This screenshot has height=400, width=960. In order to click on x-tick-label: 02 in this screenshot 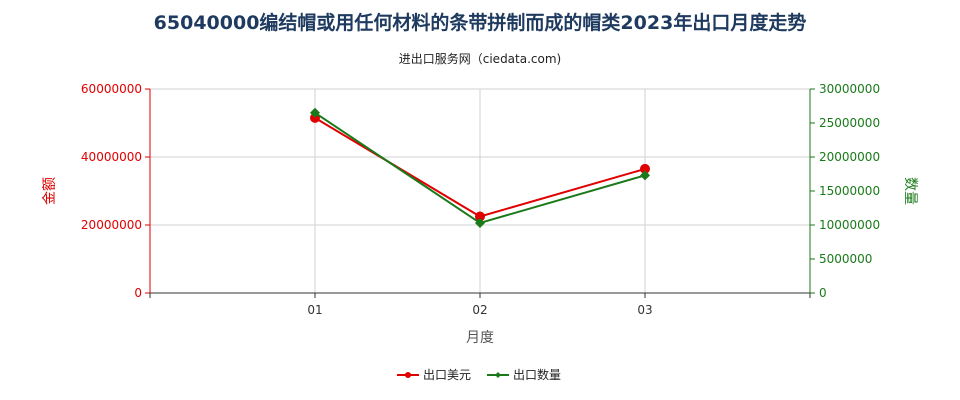, I will do `click(479, 310)`.